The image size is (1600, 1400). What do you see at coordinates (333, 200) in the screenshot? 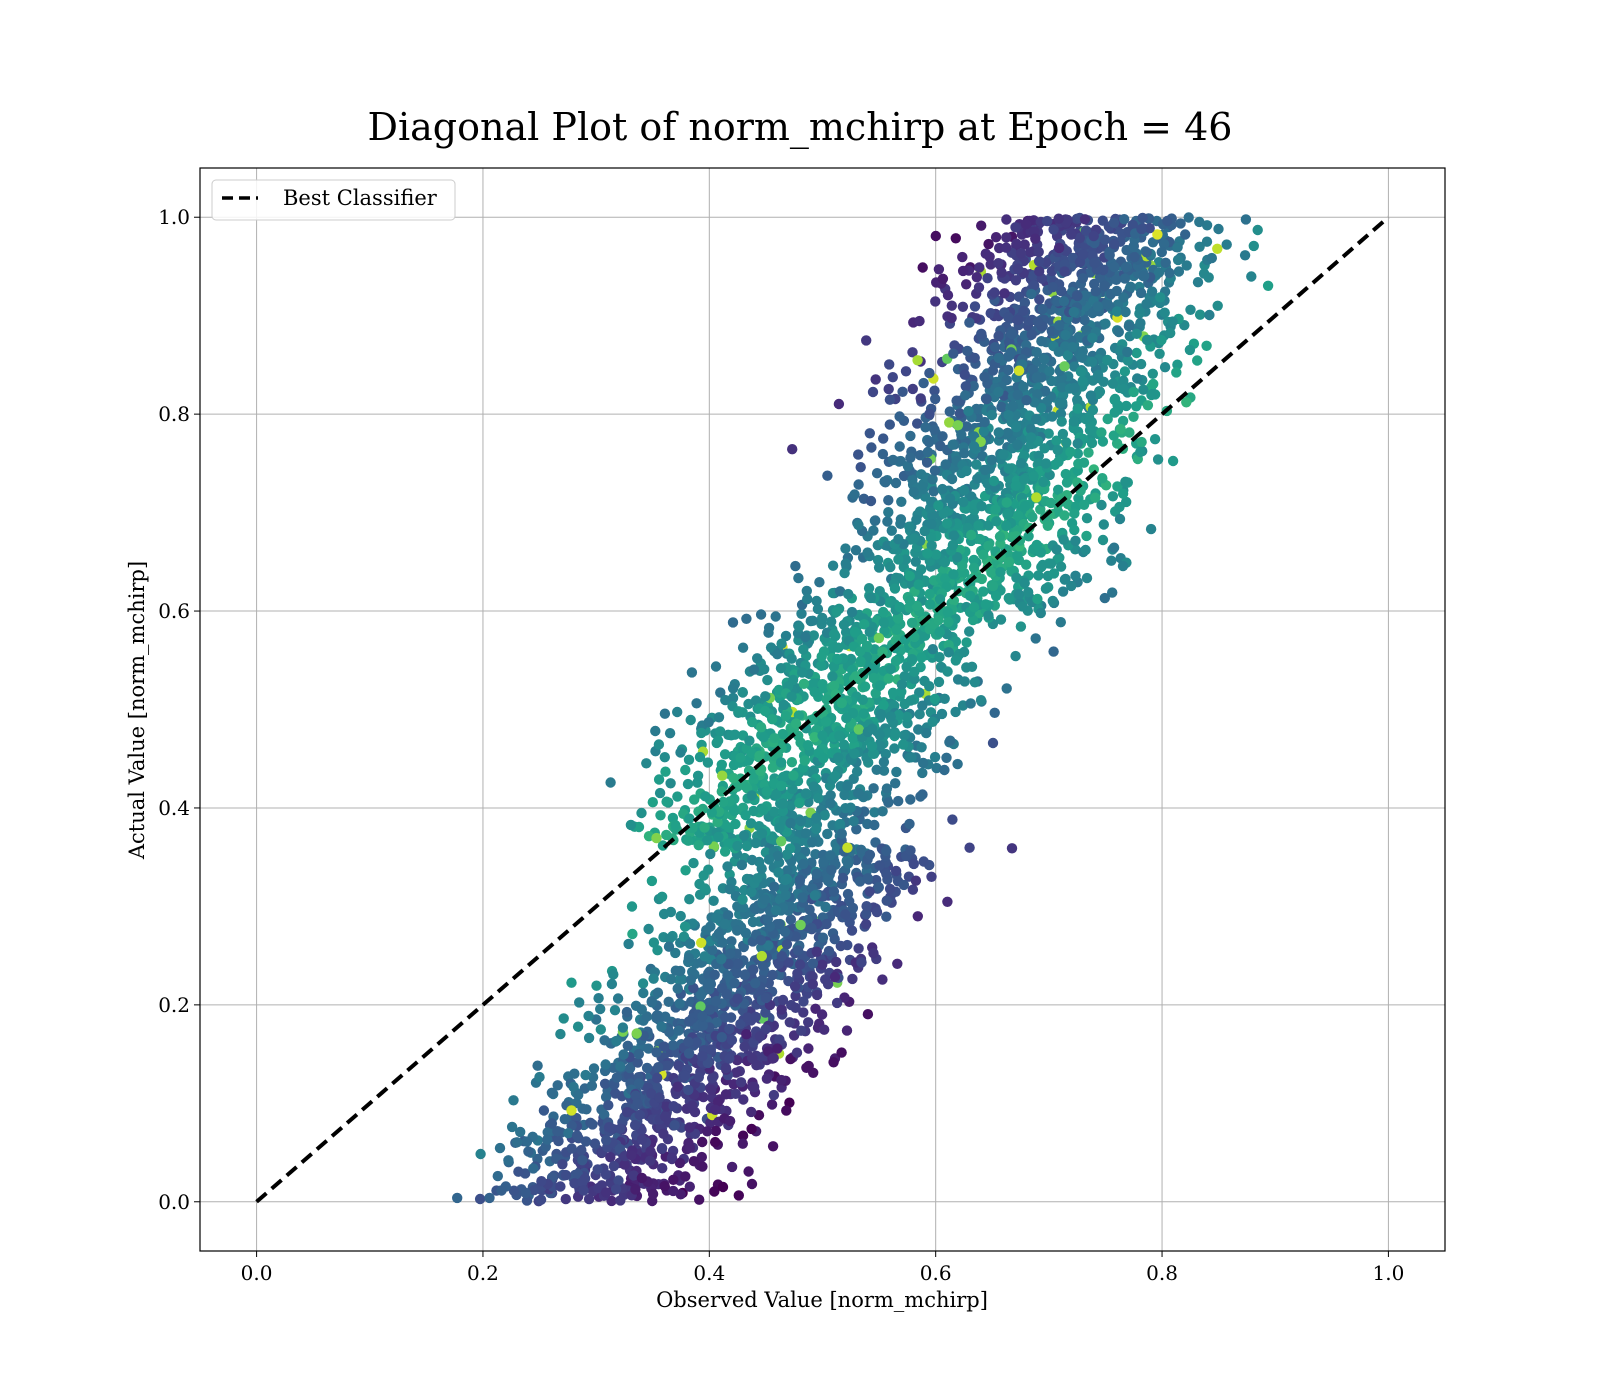
I see `legend-box` at bounding box center [333, 200].